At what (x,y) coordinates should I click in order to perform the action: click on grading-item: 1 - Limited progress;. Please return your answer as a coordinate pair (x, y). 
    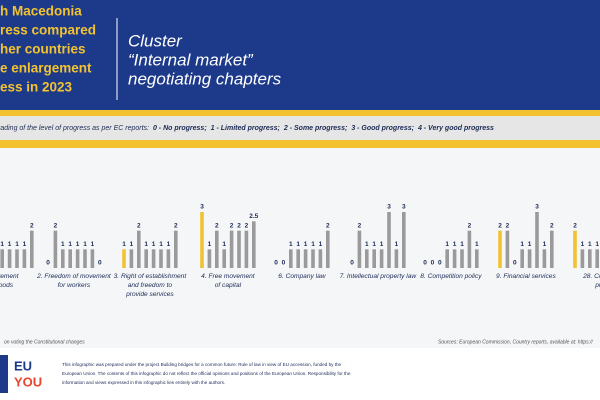
    Looking at the image, I should click on (245, 128).